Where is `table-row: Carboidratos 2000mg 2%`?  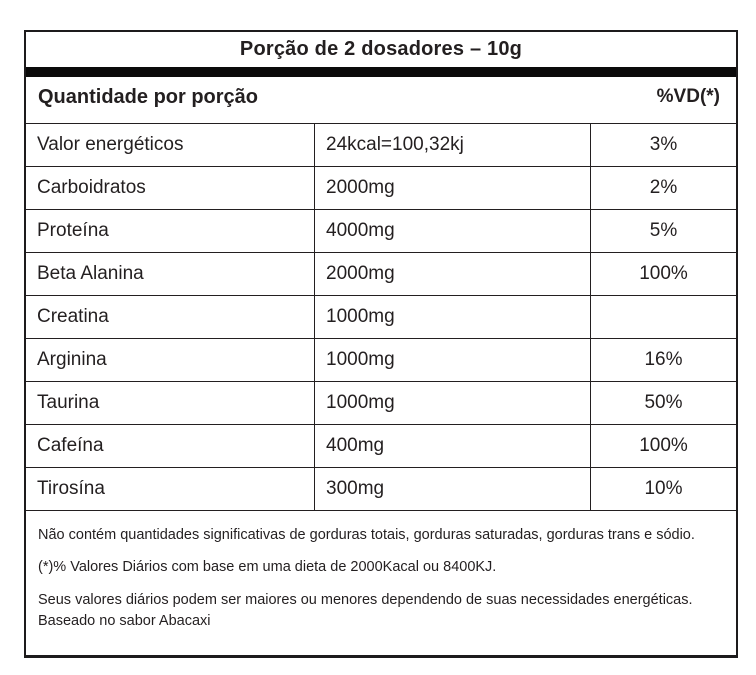
table-row: Carboidratos 2000mg 2% is located at coordinates (381, 188).